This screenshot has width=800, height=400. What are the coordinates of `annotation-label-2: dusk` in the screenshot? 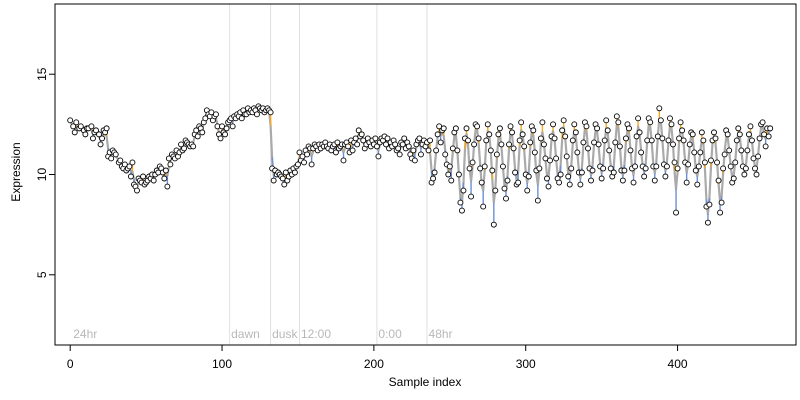 It's located at (285, 334).